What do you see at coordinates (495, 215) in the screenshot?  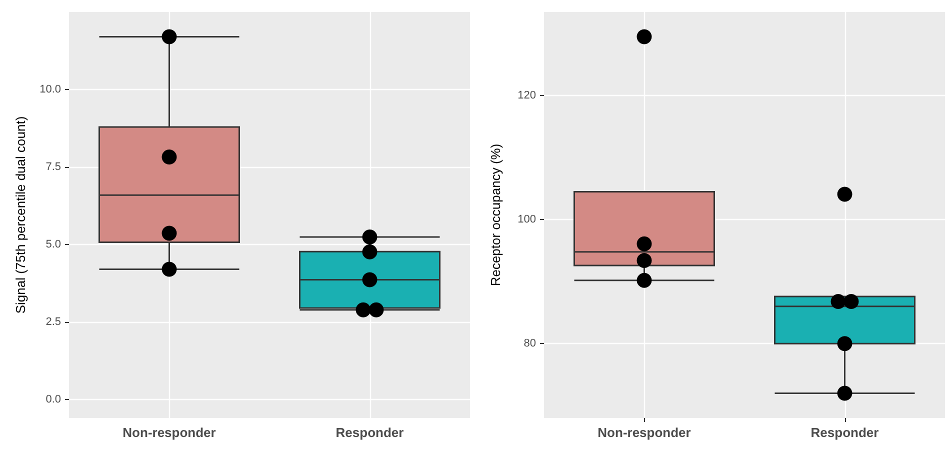 I see `y-axis-title: Receptor occupancy (%)` at bounding box center [495, 215].